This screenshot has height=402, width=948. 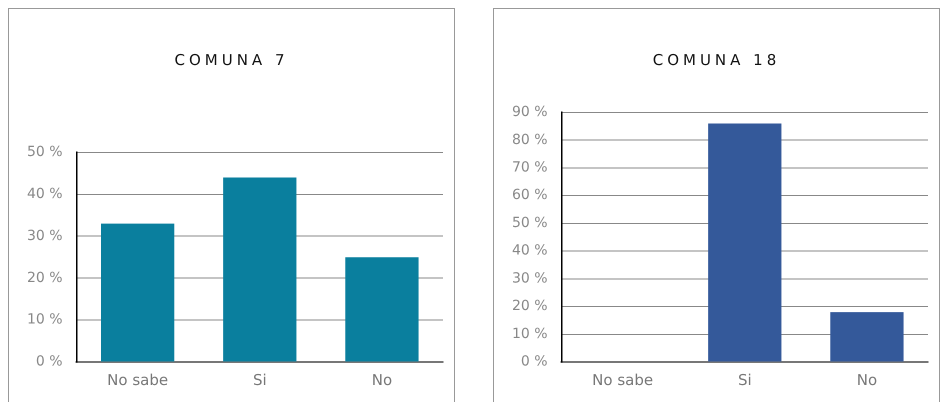 What do you see at coordinates (530, 168) in the screenshot?
I see `y-tick-label: 70 %` at bounding box center [530, 168].